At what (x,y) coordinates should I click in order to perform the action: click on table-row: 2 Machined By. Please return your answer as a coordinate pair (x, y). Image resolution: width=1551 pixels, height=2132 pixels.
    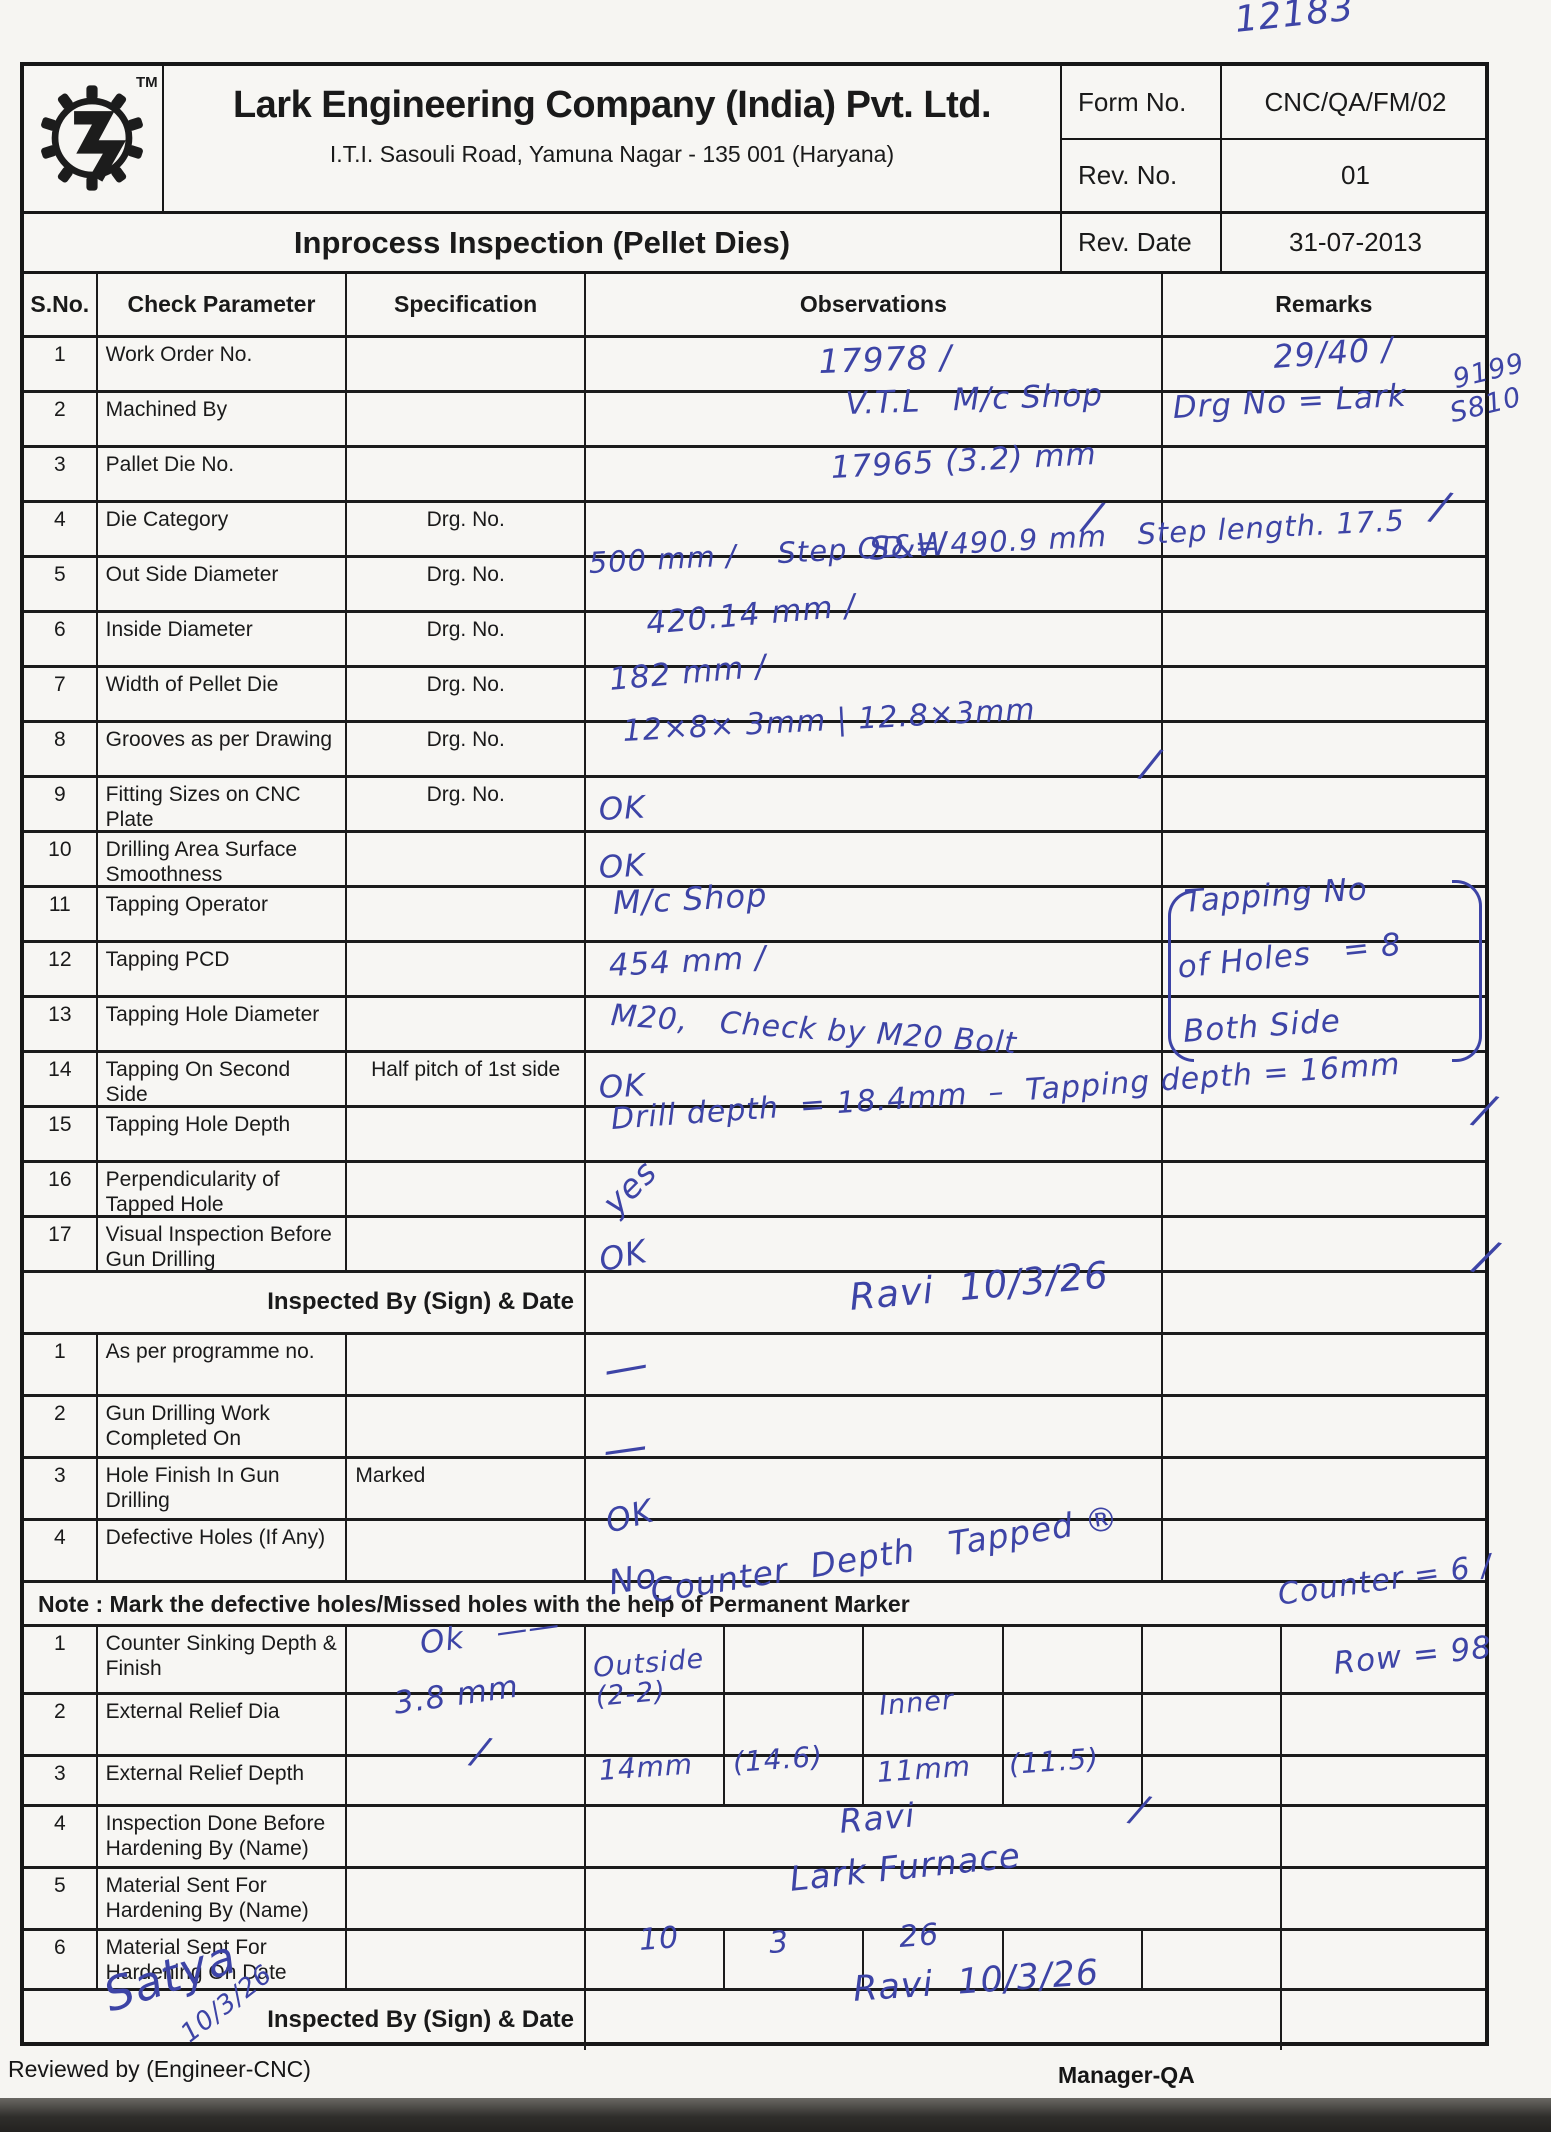
    Looking at the image, I should click on (754, 420).